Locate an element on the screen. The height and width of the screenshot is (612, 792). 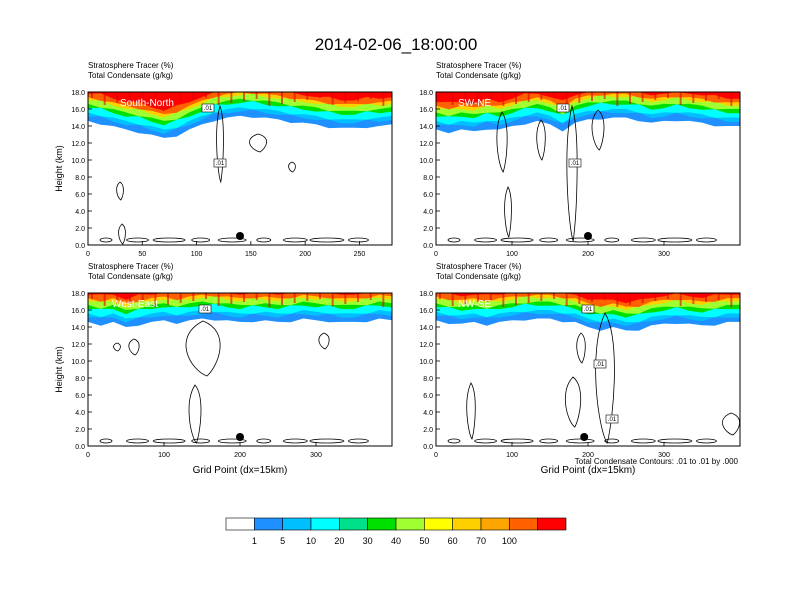
colorbar-label: 10 is located at coordinates (311, 541).